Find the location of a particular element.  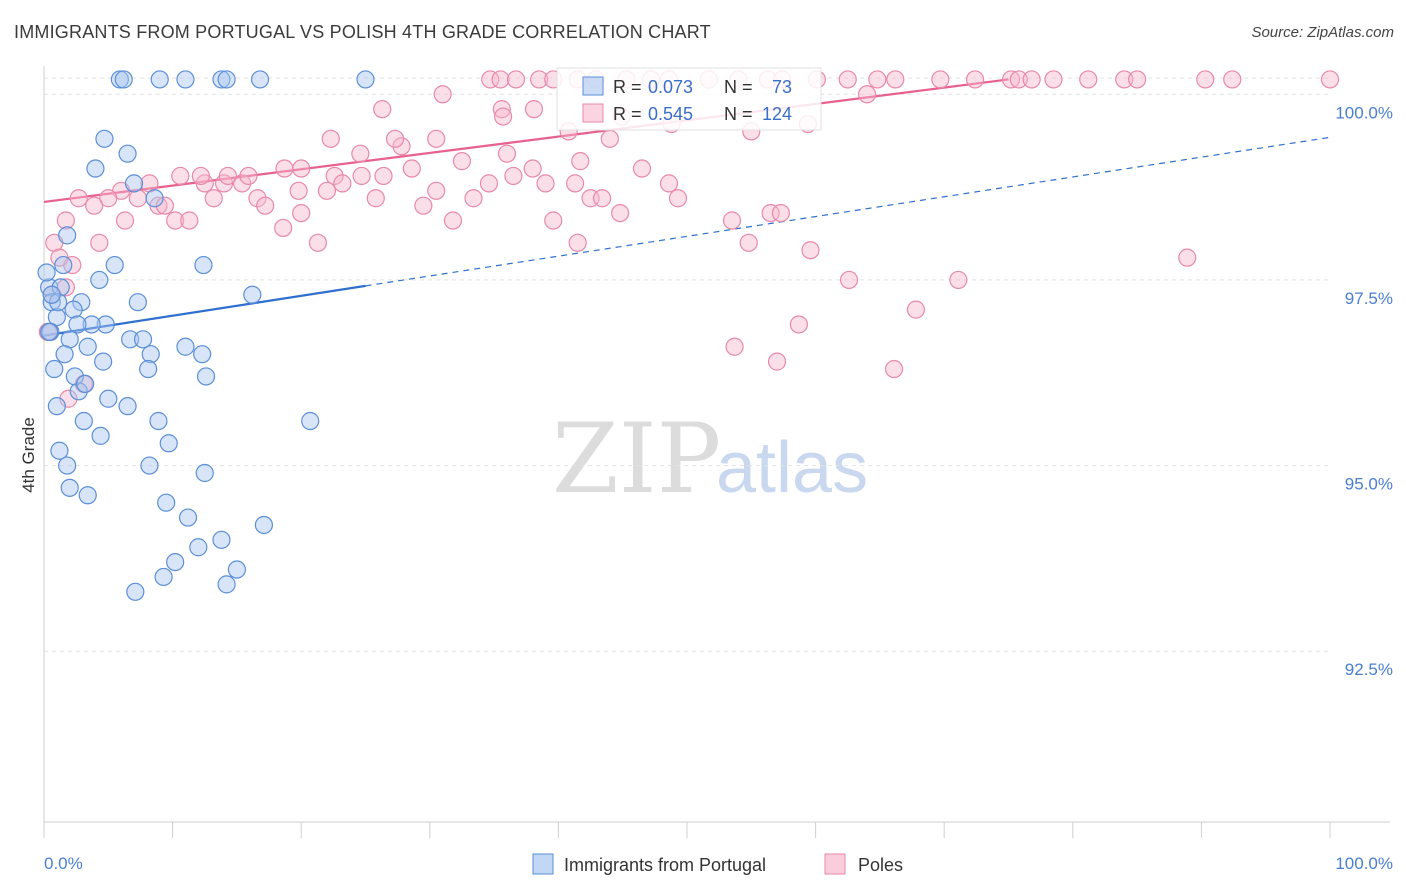

stat-r-value-portugal: 0.073 is located at coordinates (670, 87).